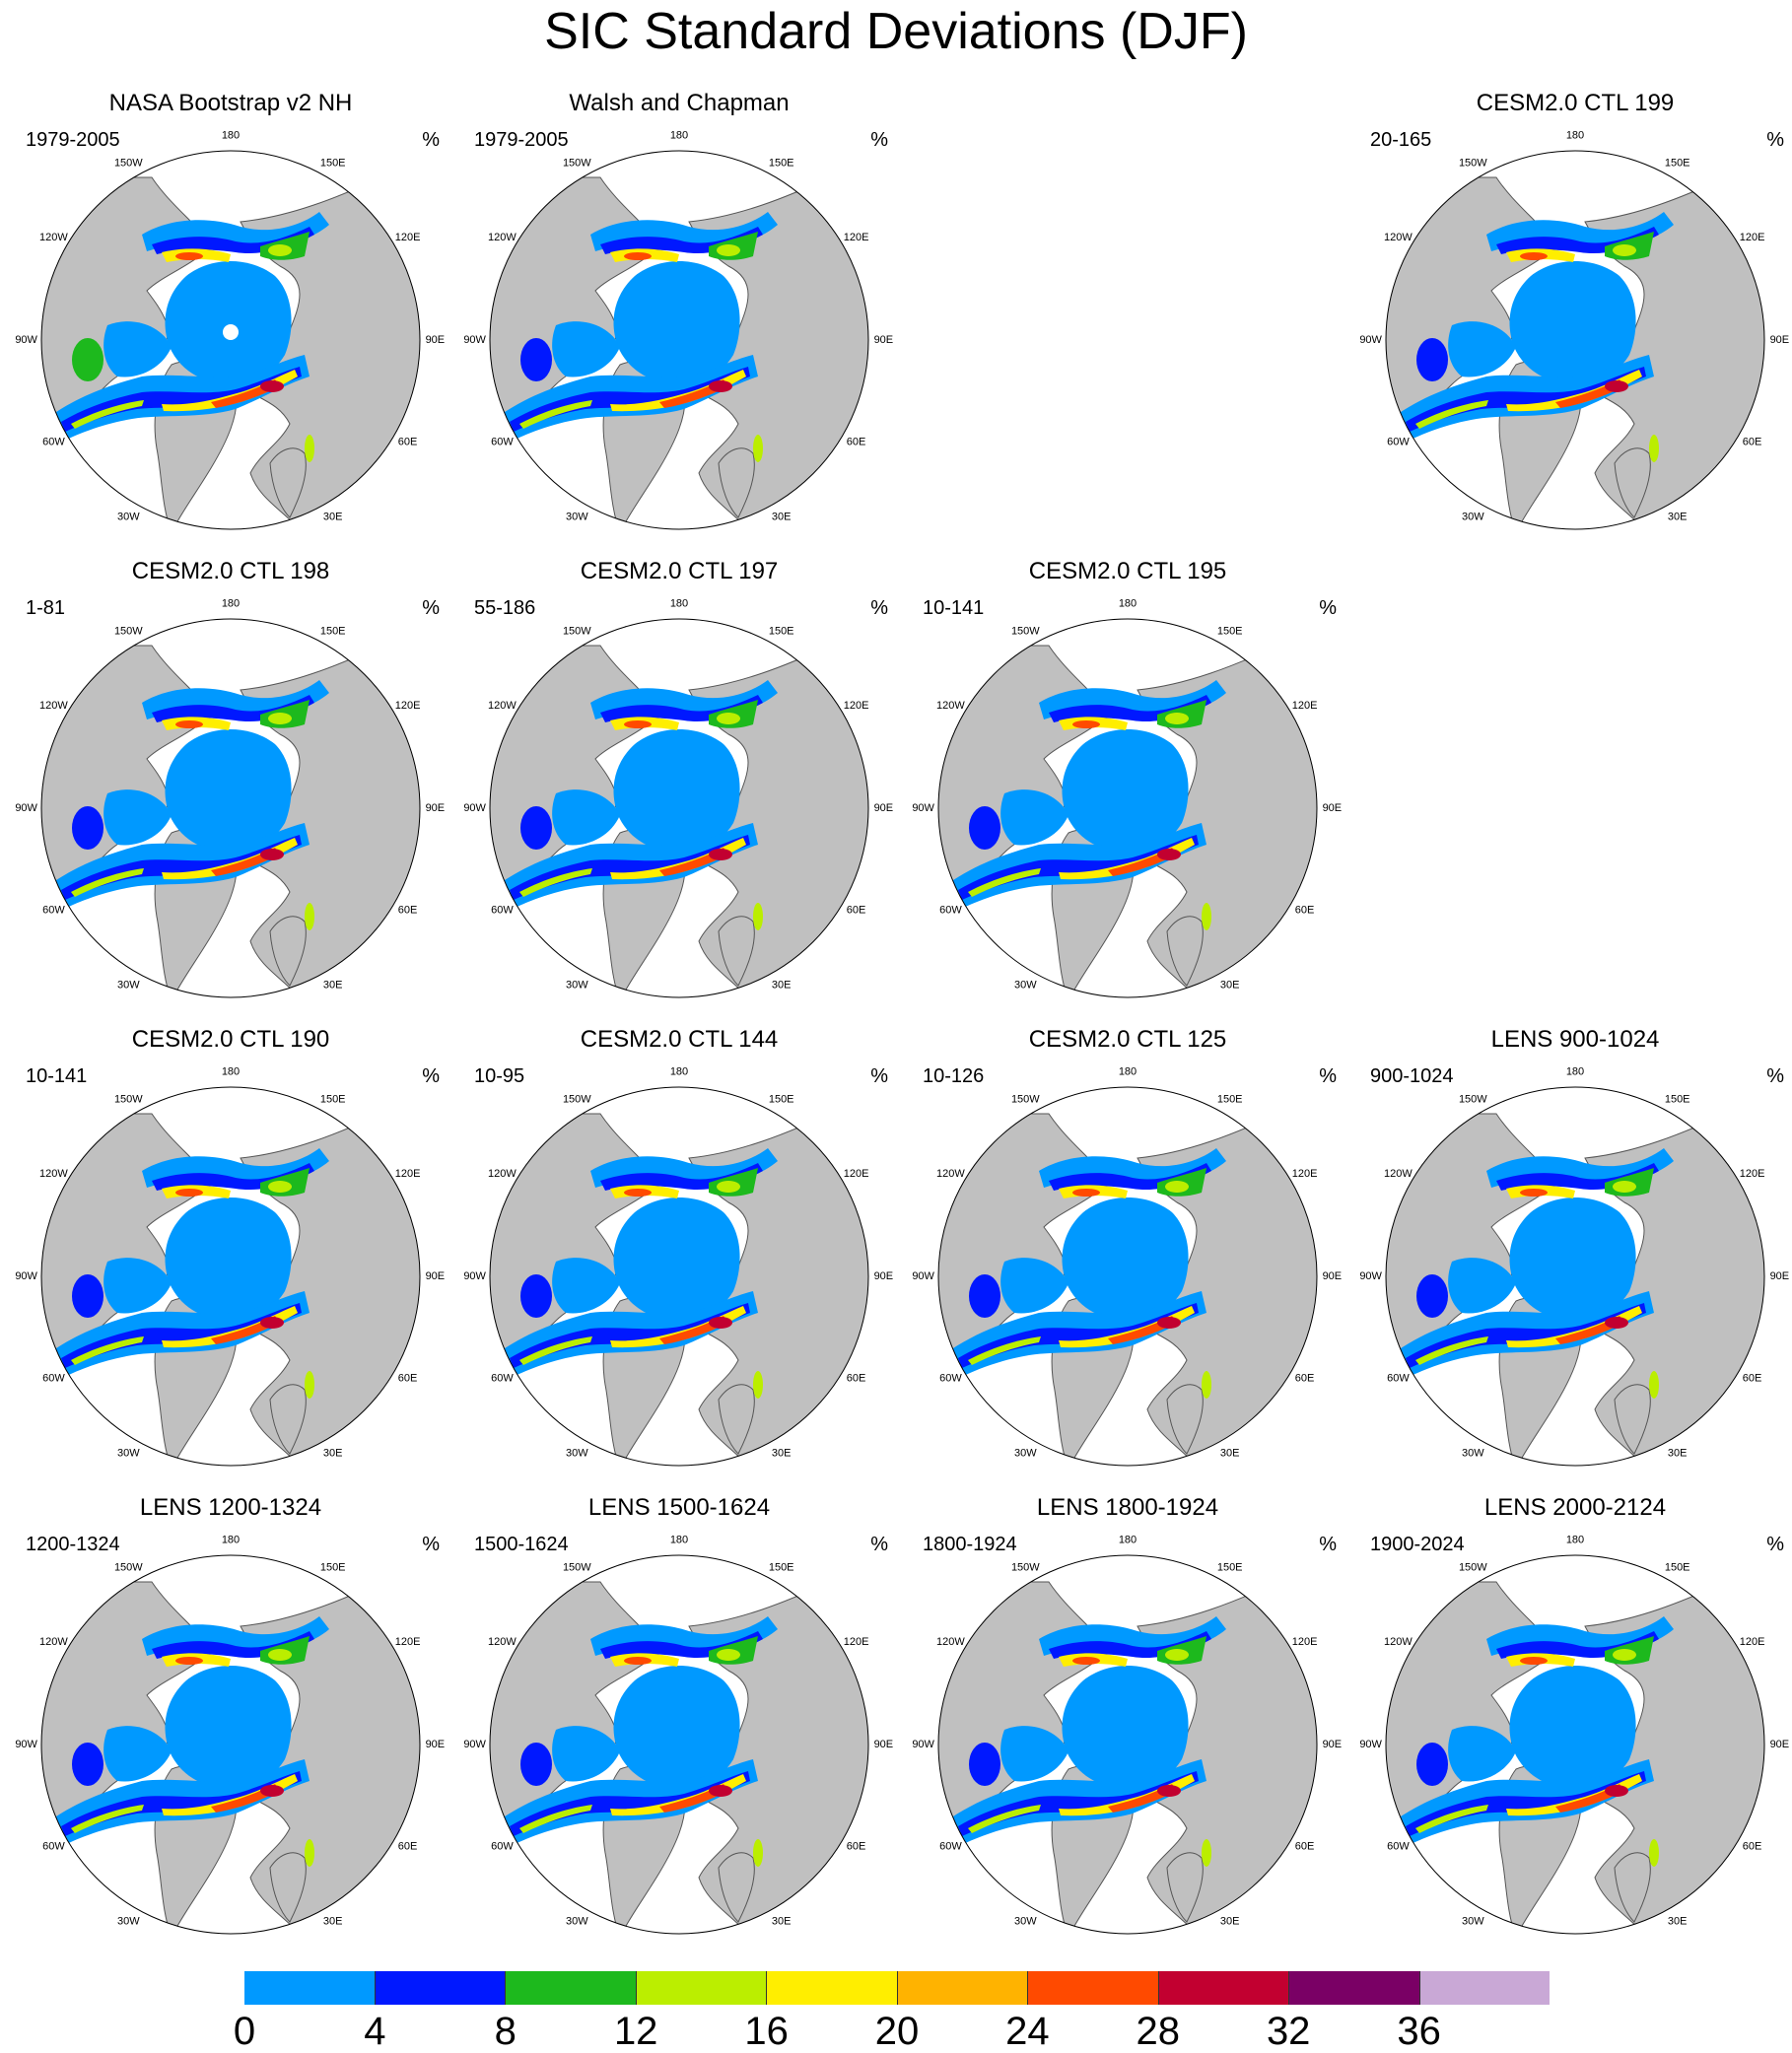 The height and width of the screenshot is (2053, 1792). What do you see at coordinates (679, 1039) in the screenshot?
I see `panel-title: CESM2.0 CTL 144` at bounding box center [679, 1039].